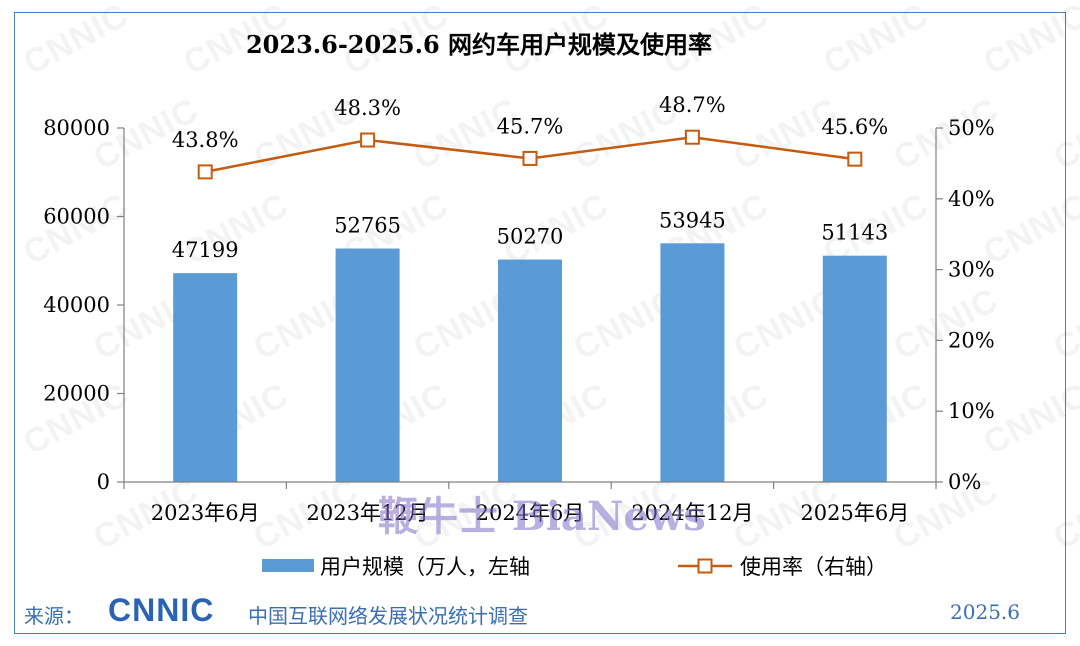 This screenshot has width=1080, height=646. Describe the element at coordinates (530, 126) in the screenshot. I see `line-value-label: 45.7%` at that location.